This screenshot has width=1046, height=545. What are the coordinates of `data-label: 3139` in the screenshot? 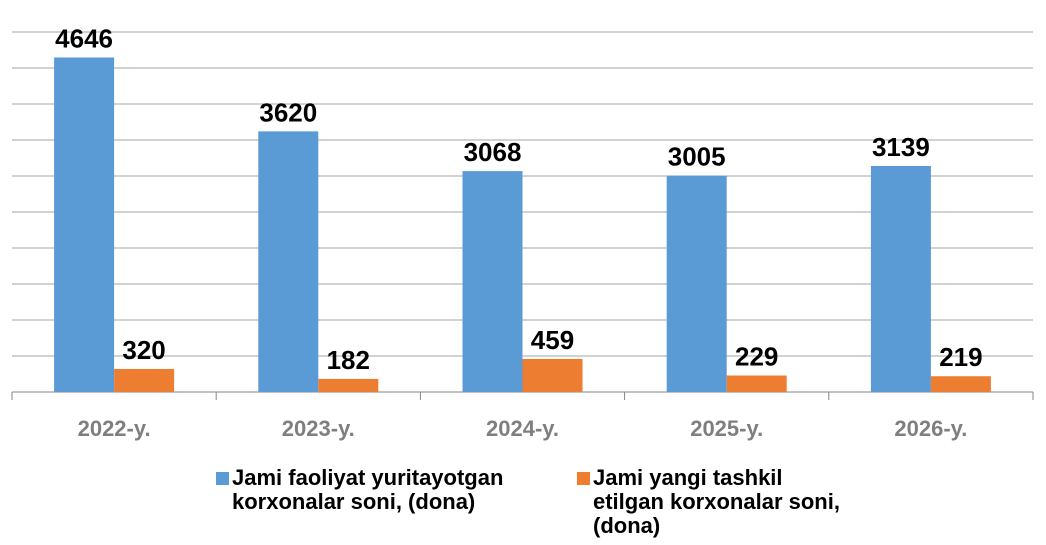 It's located at (901, 147).